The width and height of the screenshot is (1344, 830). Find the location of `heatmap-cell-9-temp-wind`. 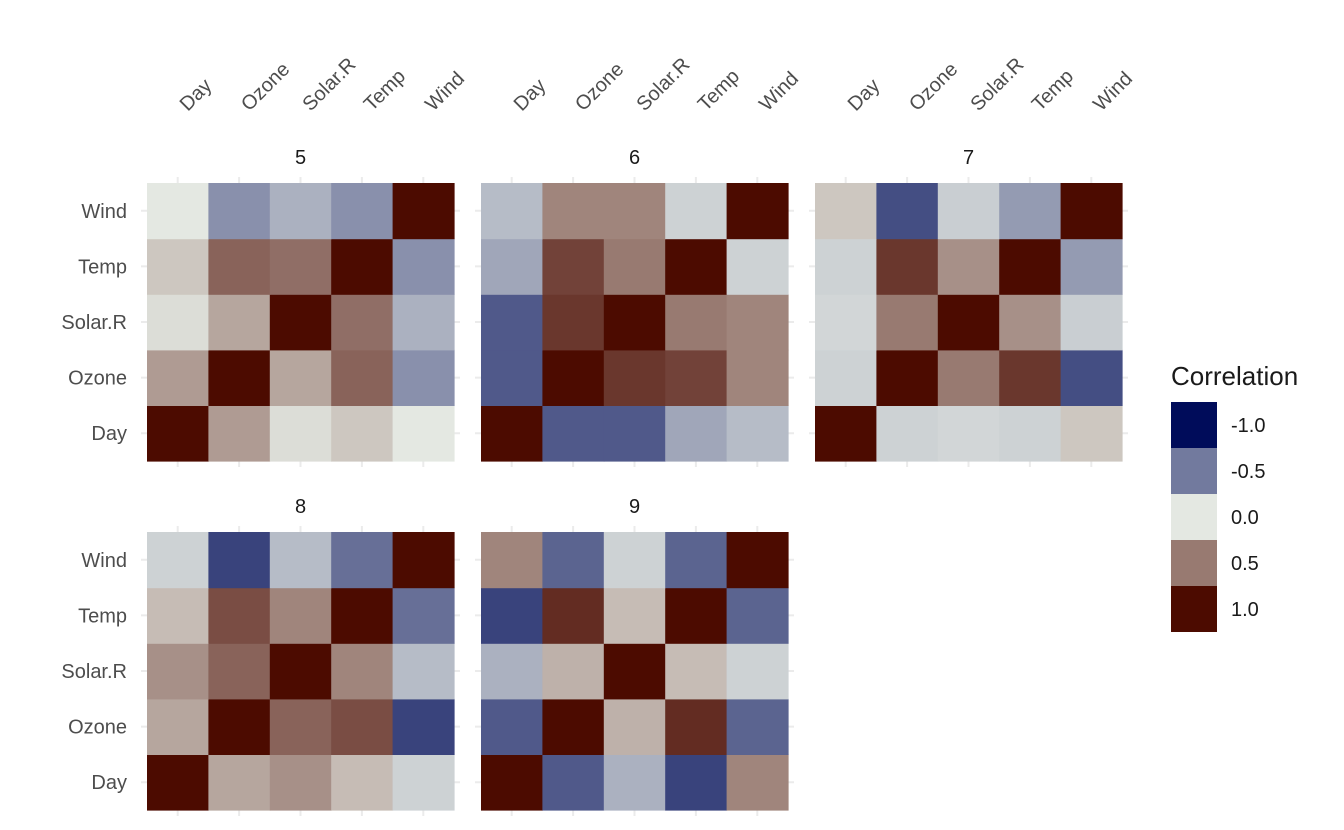

heatmap-cell-9-temp-wind is located at coordinates (696, 560).